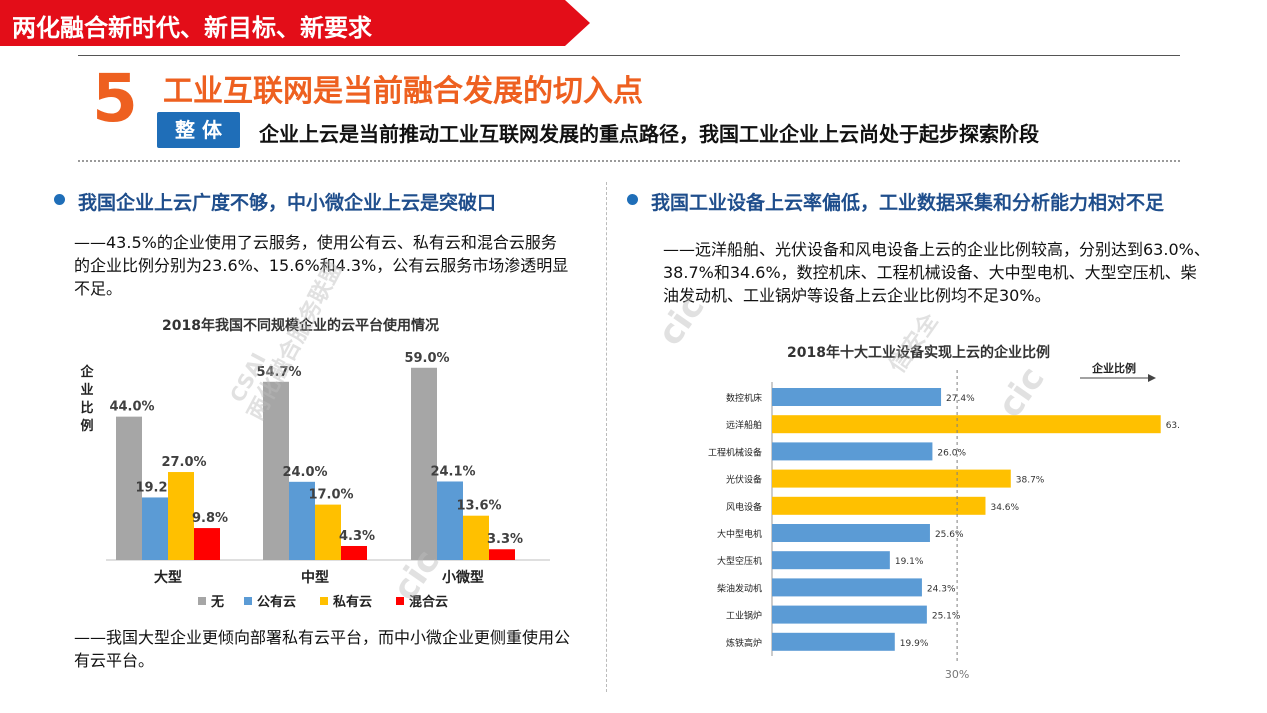 Image resolution: width=1267 pixels, height=713 pixels. I want to click on x-tick-label: 大型, so click(168, 577).